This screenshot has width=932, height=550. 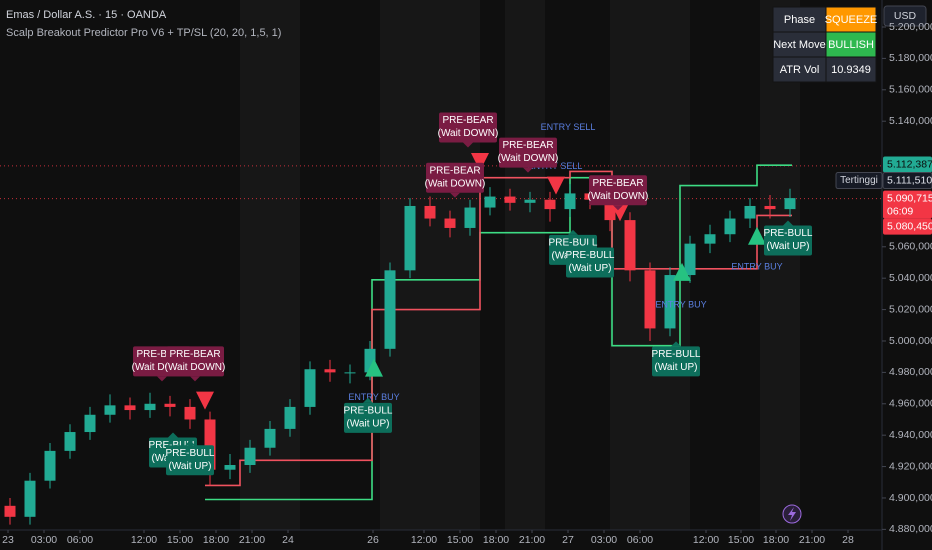 What do you see at coordinates (851, 45) in the screenshot?
I see `table-value: BULLISH` at bounding box center [851, 45].